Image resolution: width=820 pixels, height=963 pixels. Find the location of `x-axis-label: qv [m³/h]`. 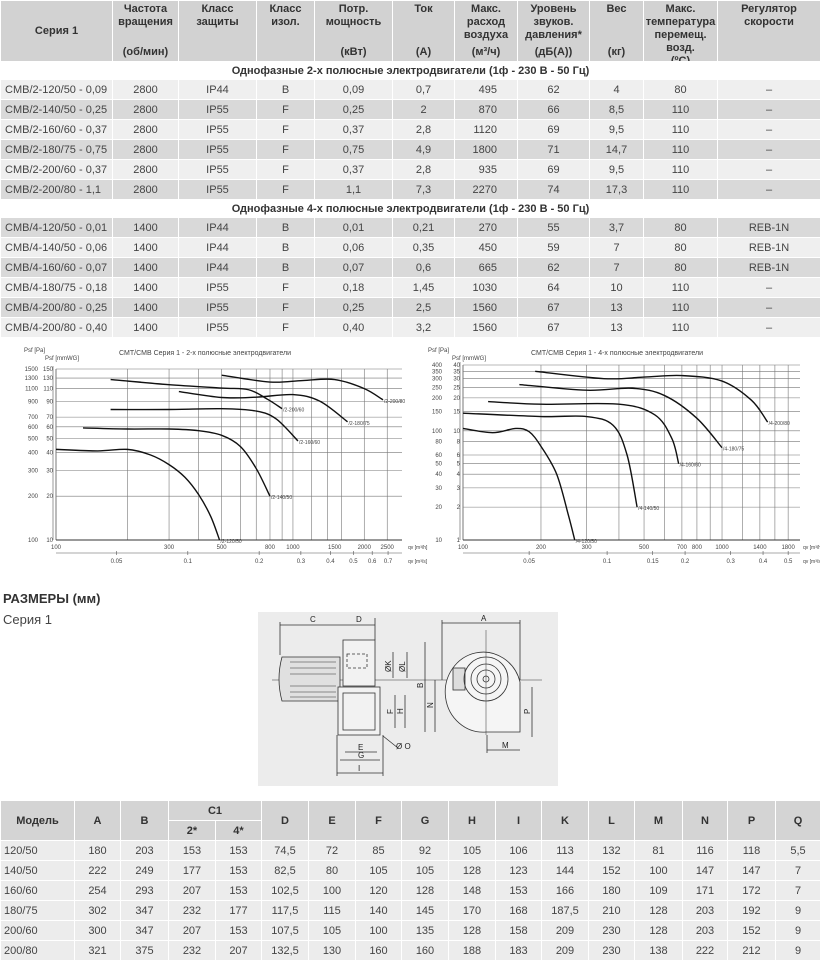

x-axis-label: qv [m³/h] is located at coordinates (418, 548).